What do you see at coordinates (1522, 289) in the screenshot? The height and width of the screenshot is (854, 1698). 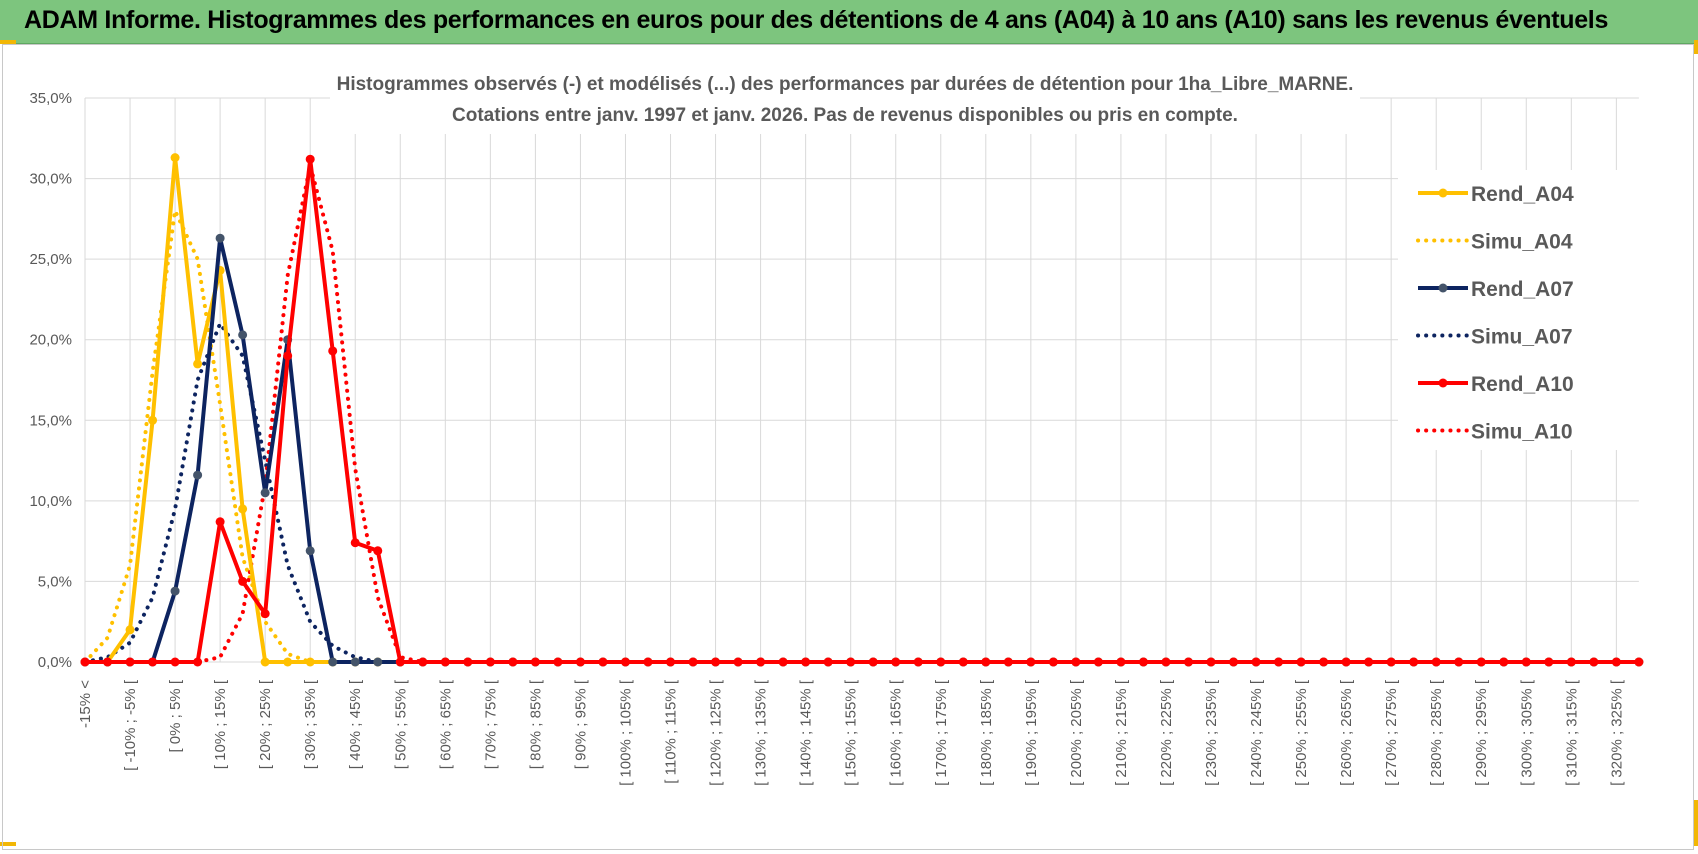 I see `legend-label: Rend_A07` at bounding box center [1522, 289].